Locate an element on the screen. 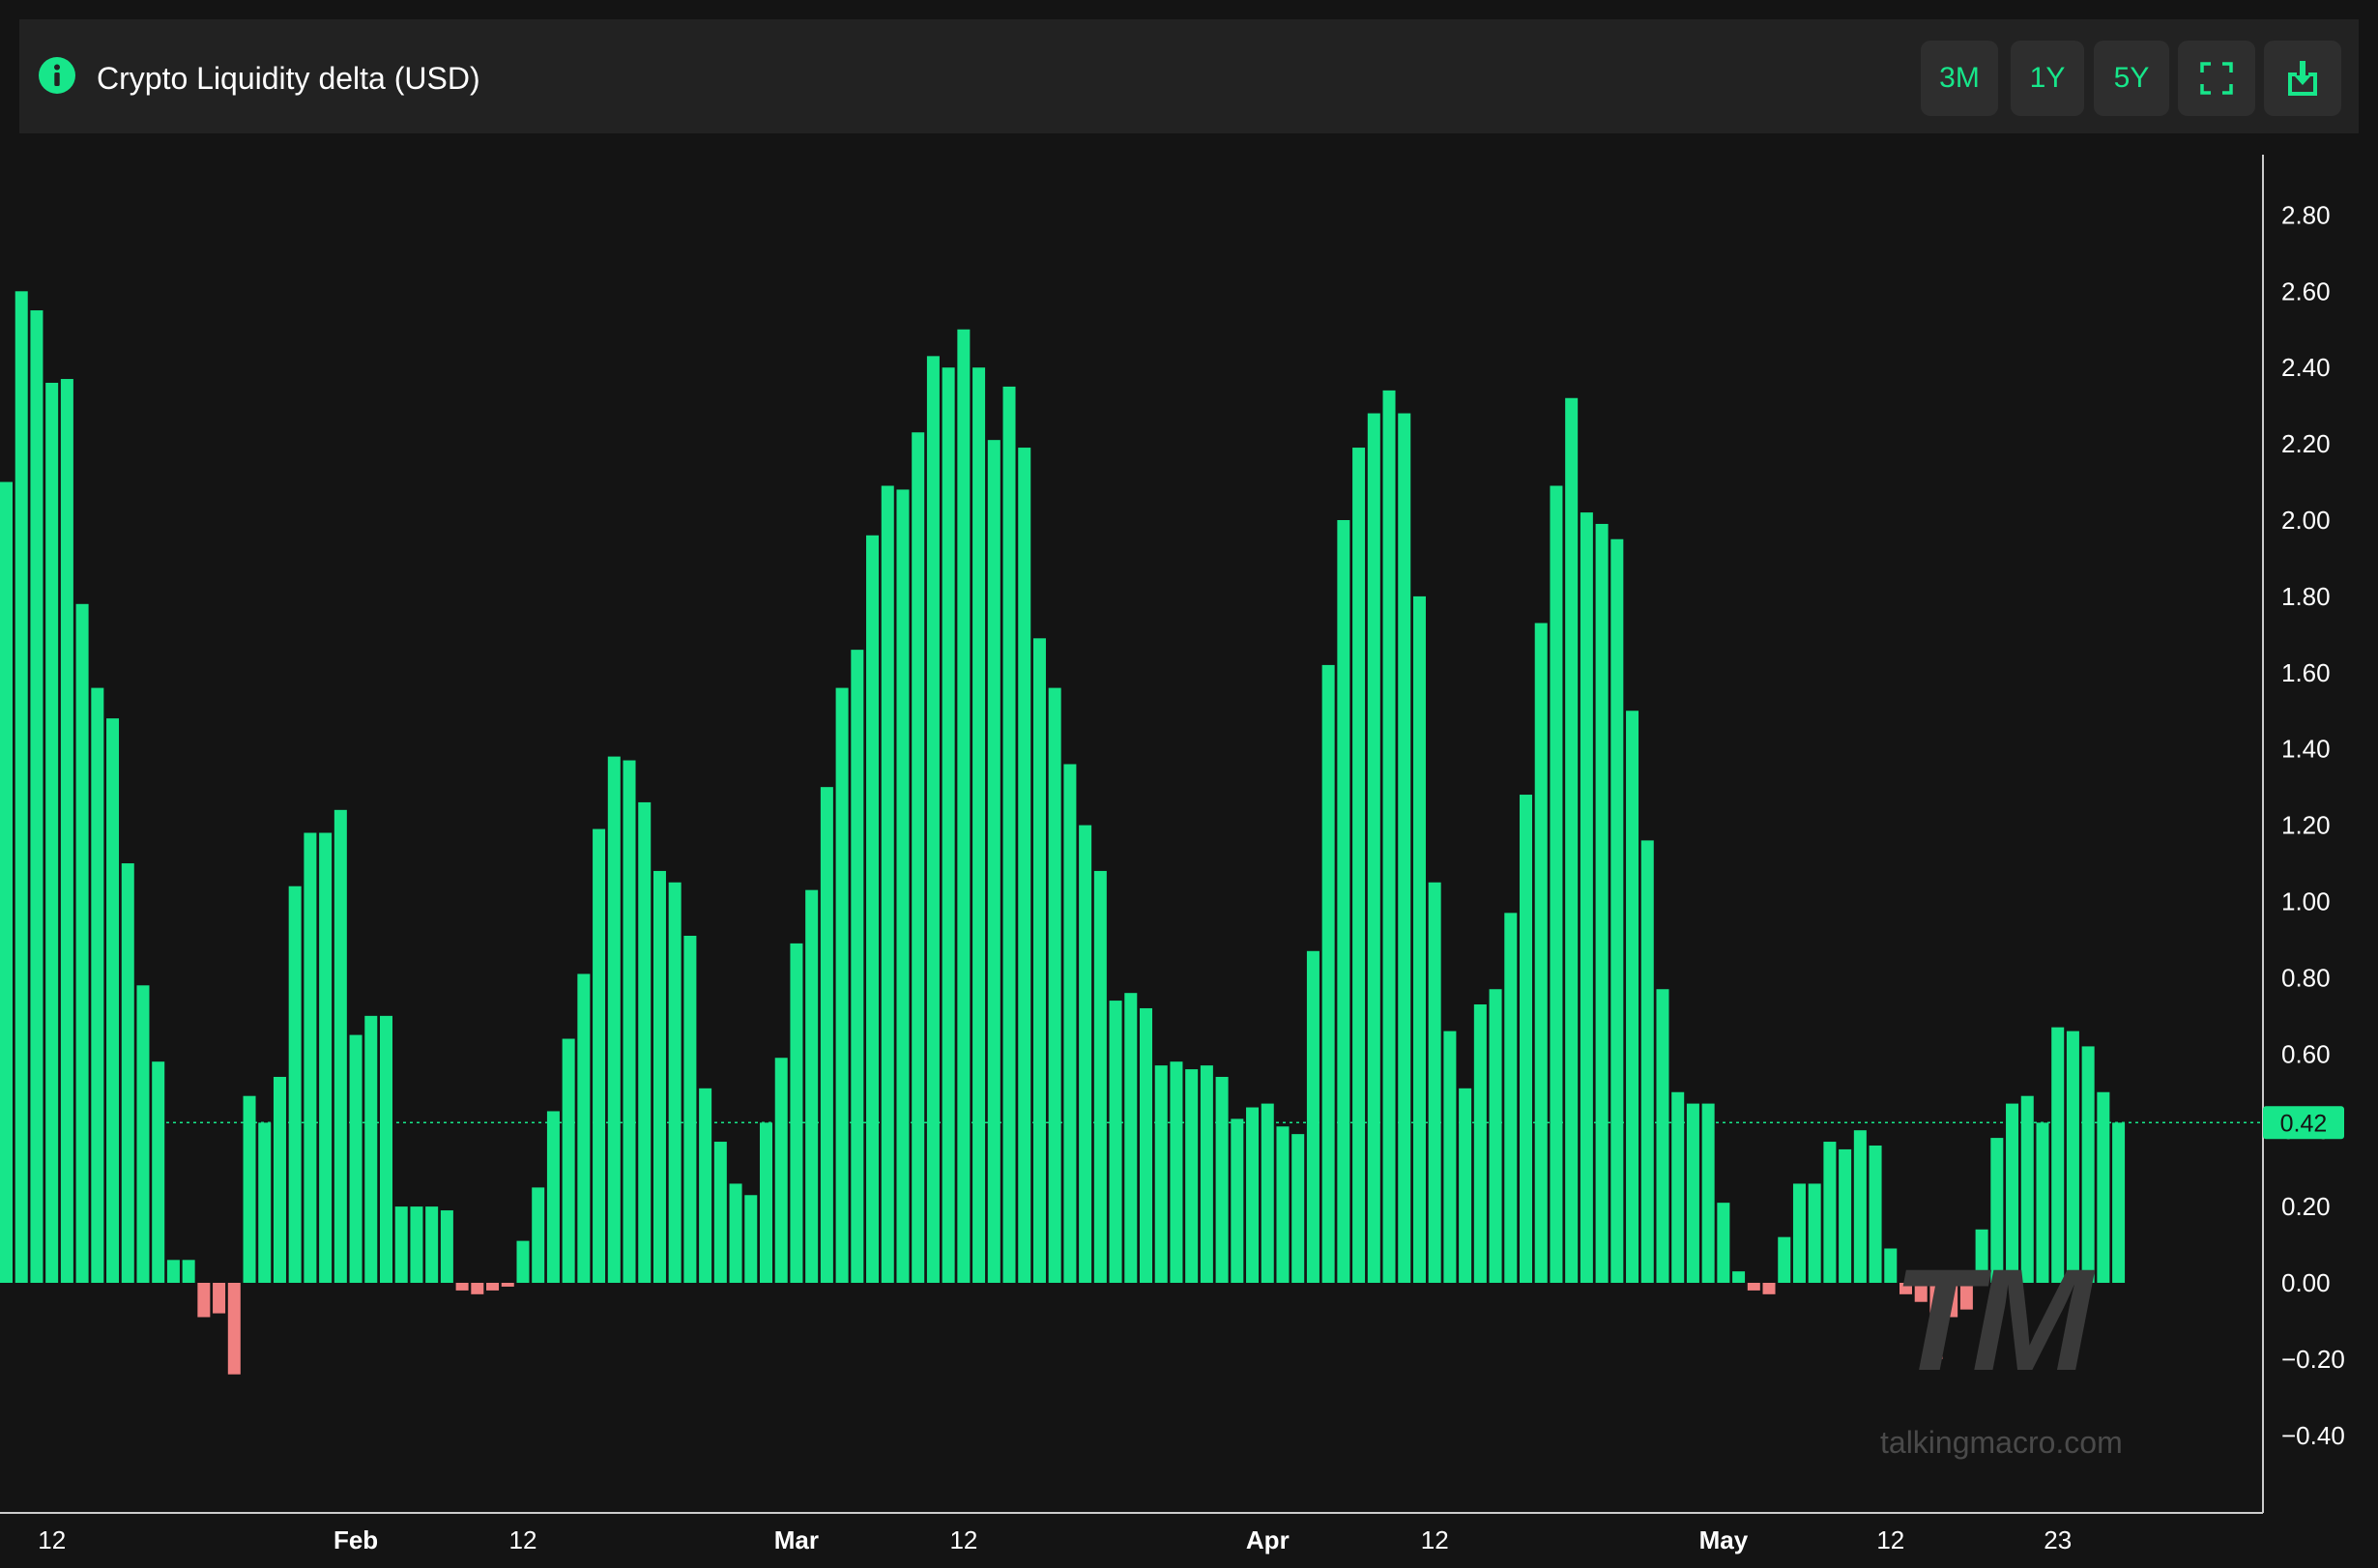  x-tick-label: Feb is located at coordinates (356, 1539).